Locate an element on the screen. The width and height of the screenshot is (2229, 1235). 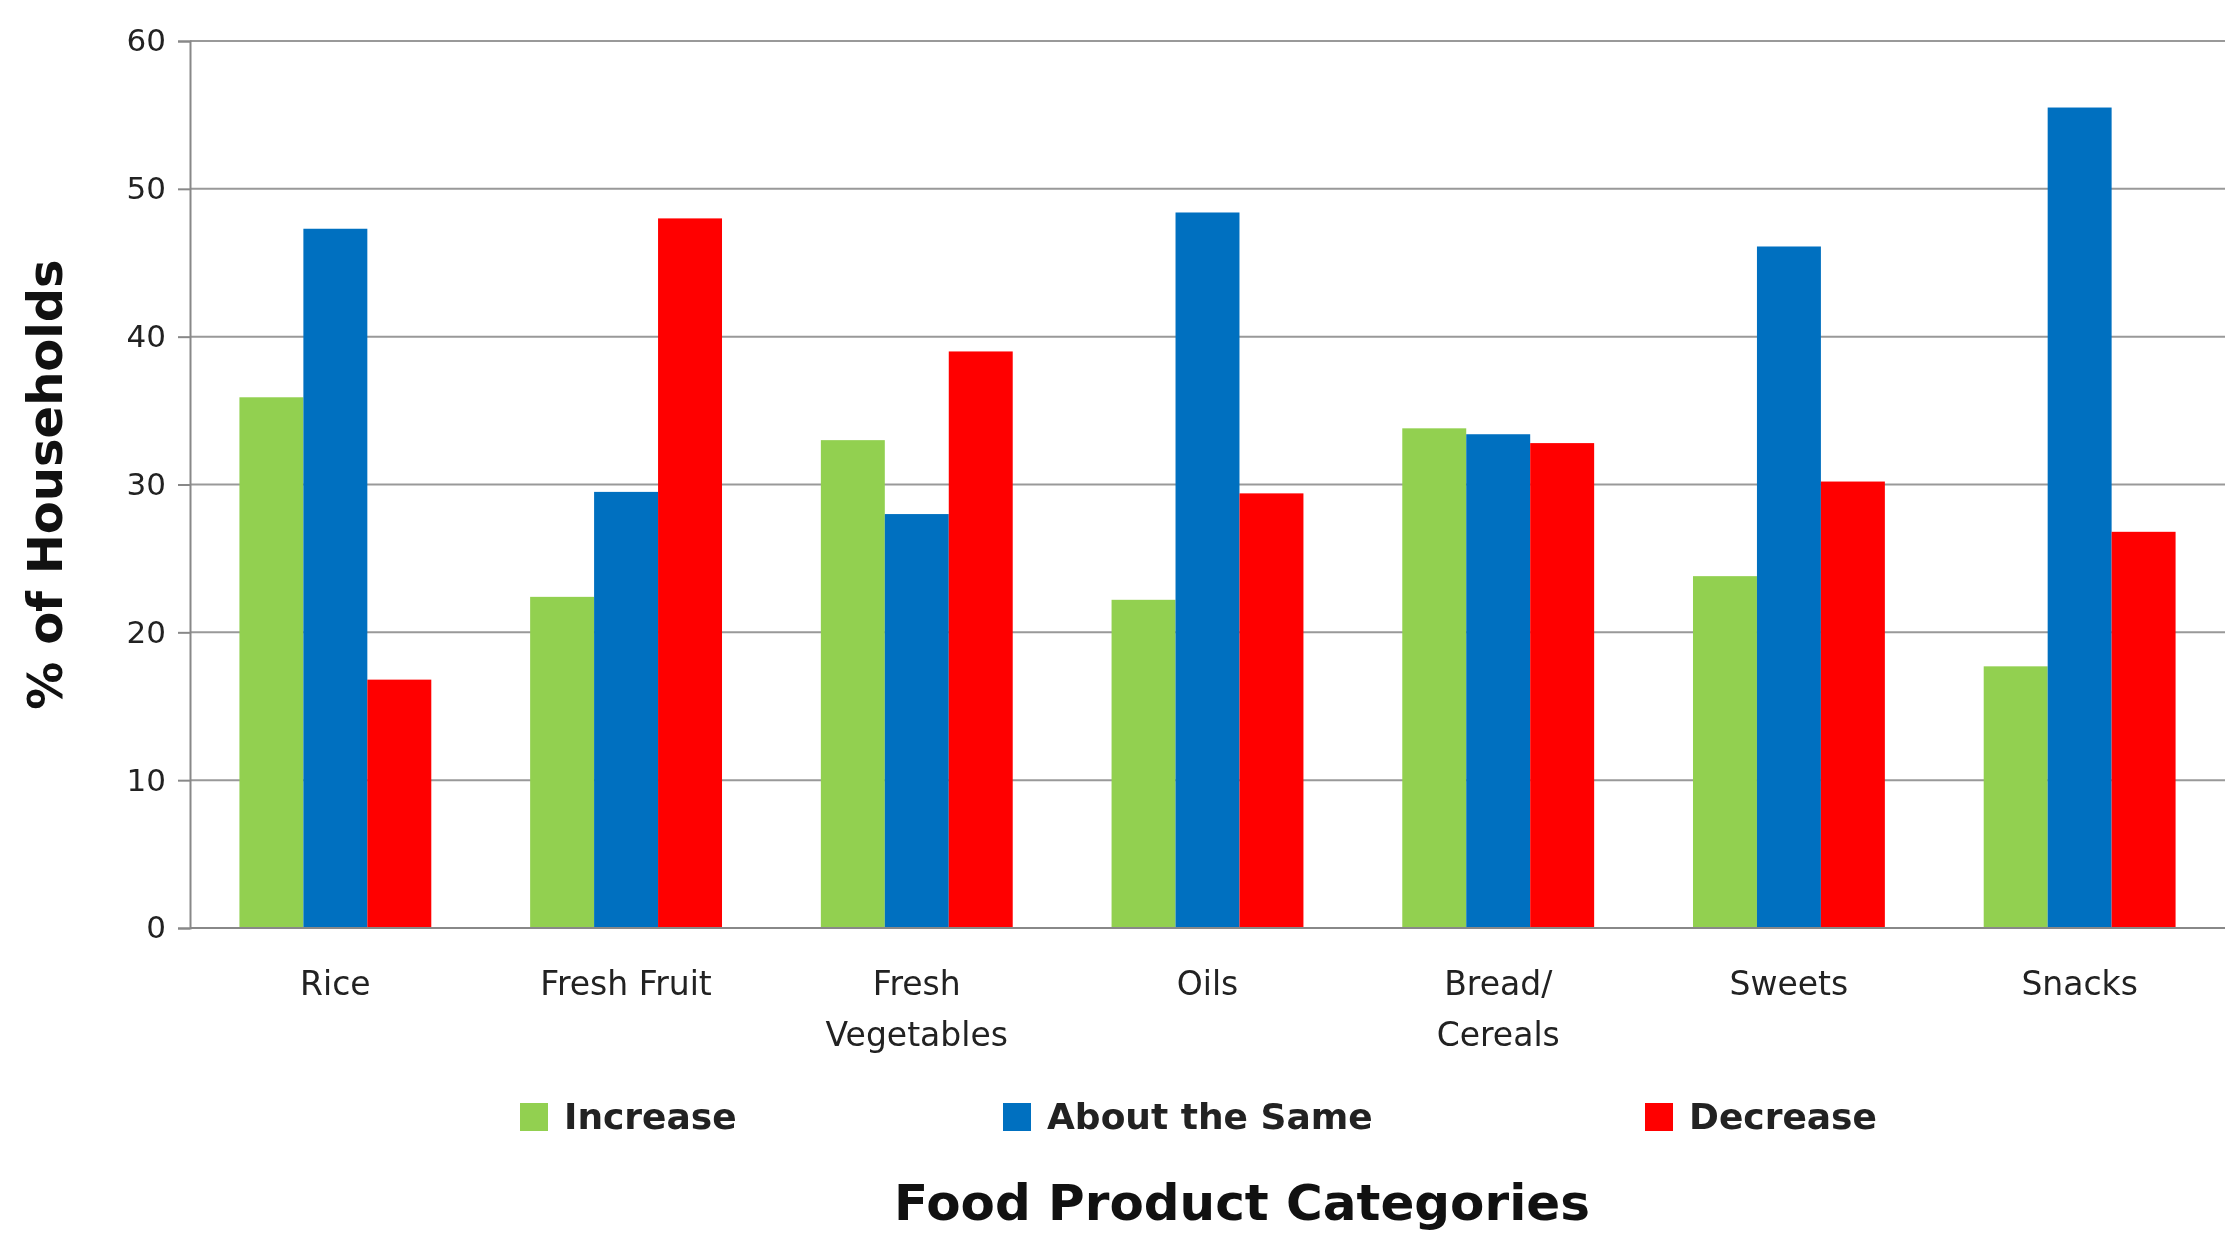
x-tick-label: Fresh Vegetables is located at coordinates (916, 1009).